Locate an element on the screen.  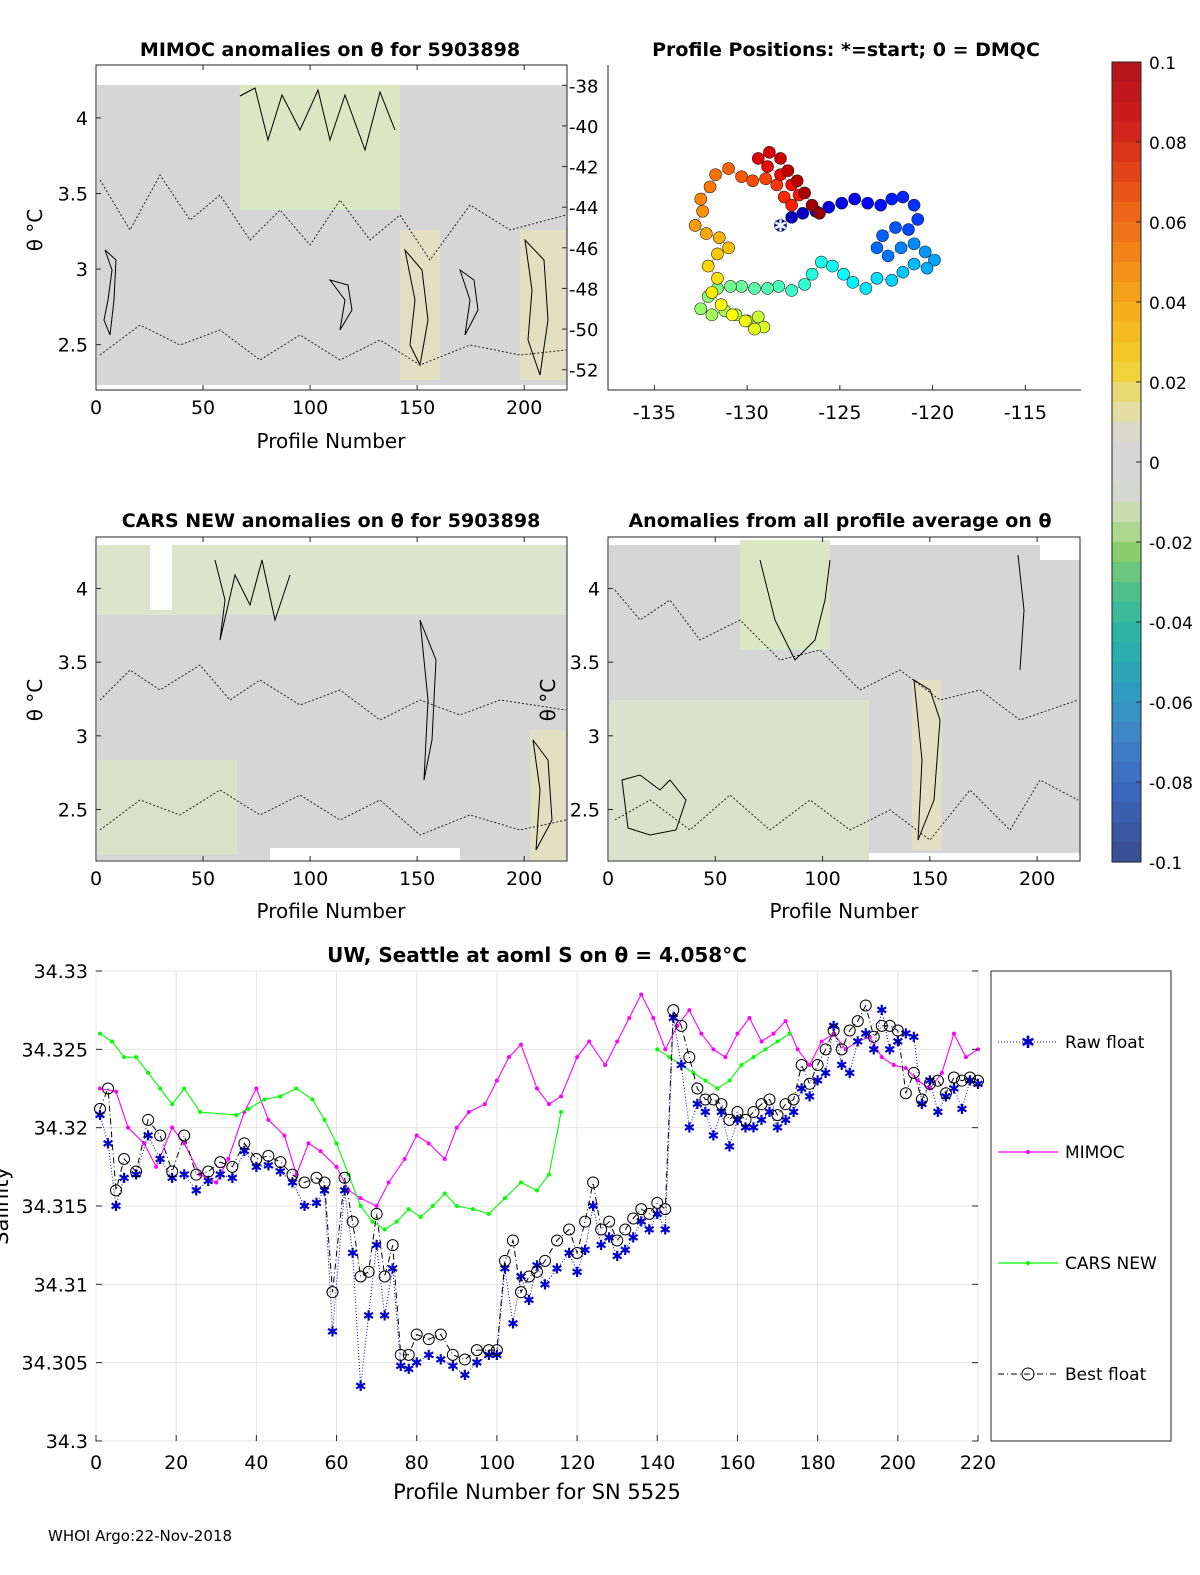
cars-field is located at coordinates (332, 703).